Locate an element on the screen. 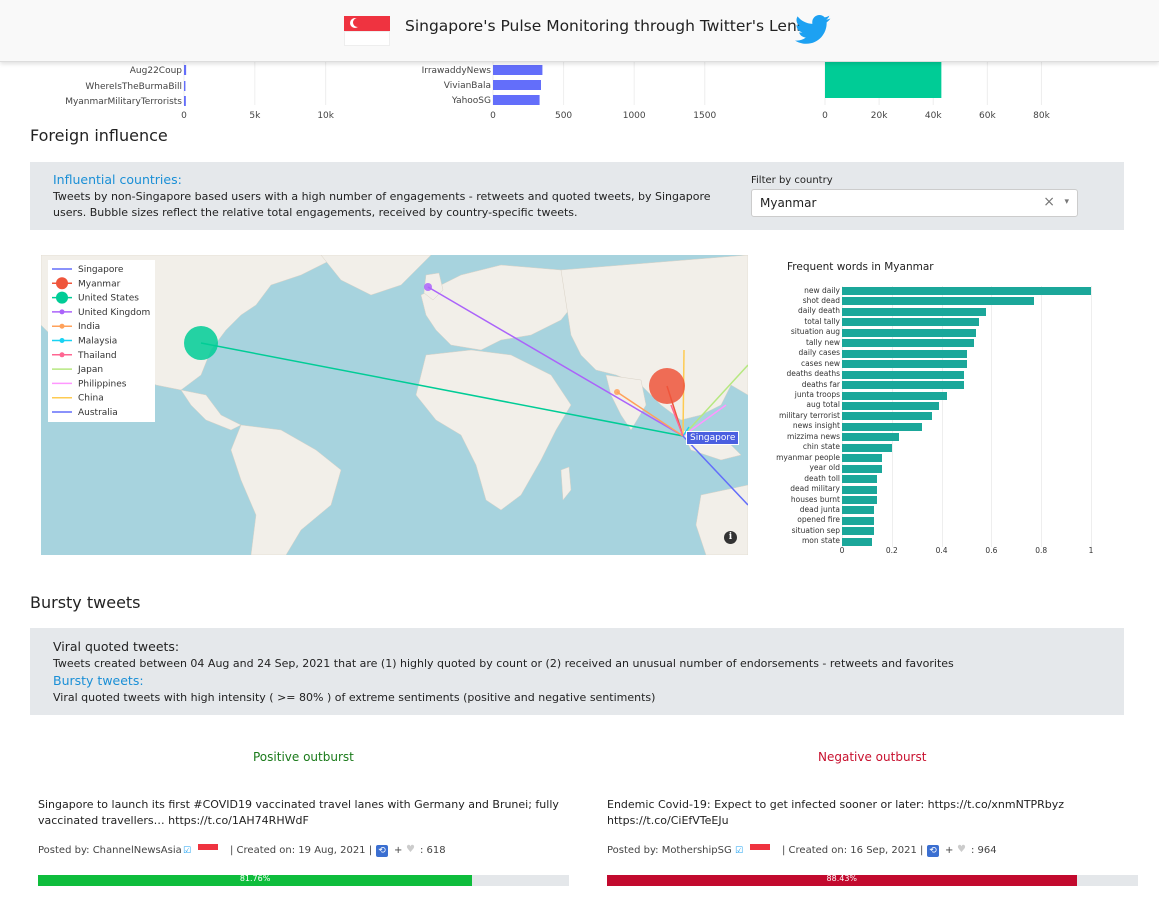 The height and width of the screenshot is (915, 1159). legend-item-label: India is located at coordinates (89, 327).